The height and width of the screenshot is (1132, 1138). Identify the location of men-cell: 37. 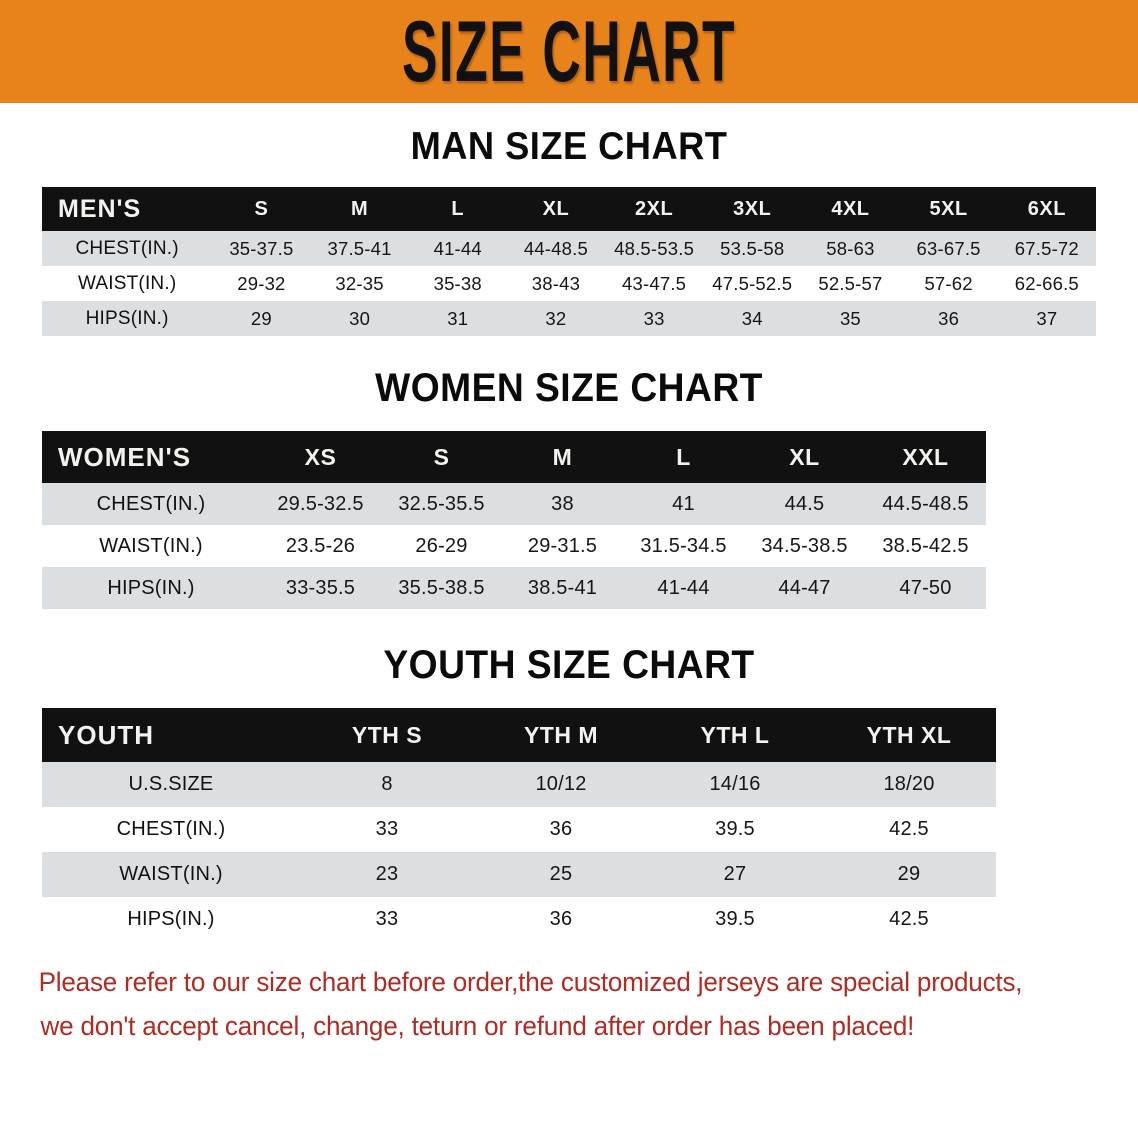
(1046, 318).